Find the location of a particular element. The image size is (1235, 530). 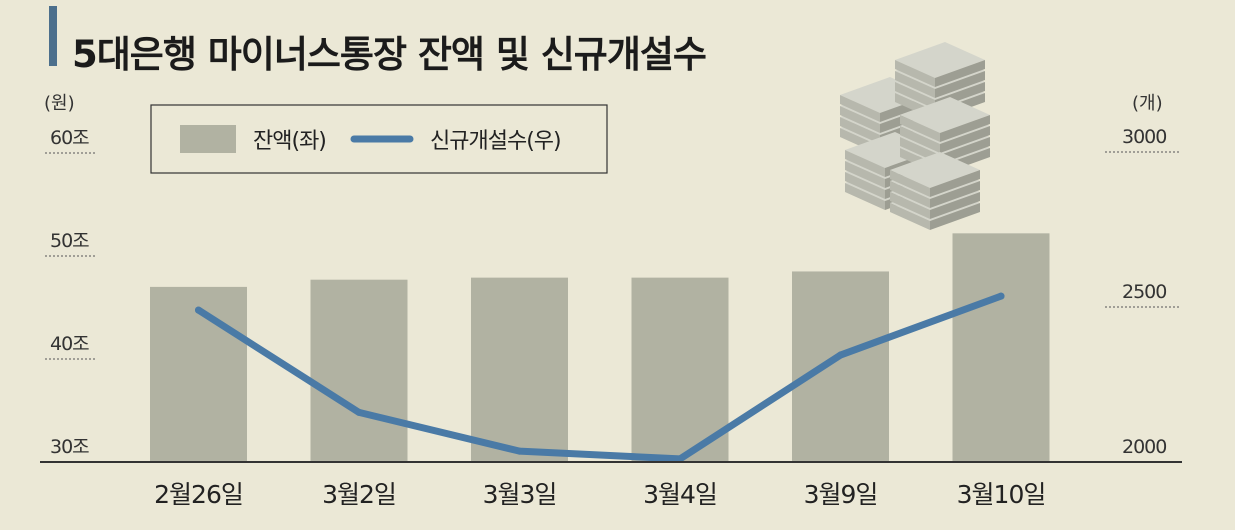

legend-bar-label: 잔액(좌) is located at coordinates (289, 141).